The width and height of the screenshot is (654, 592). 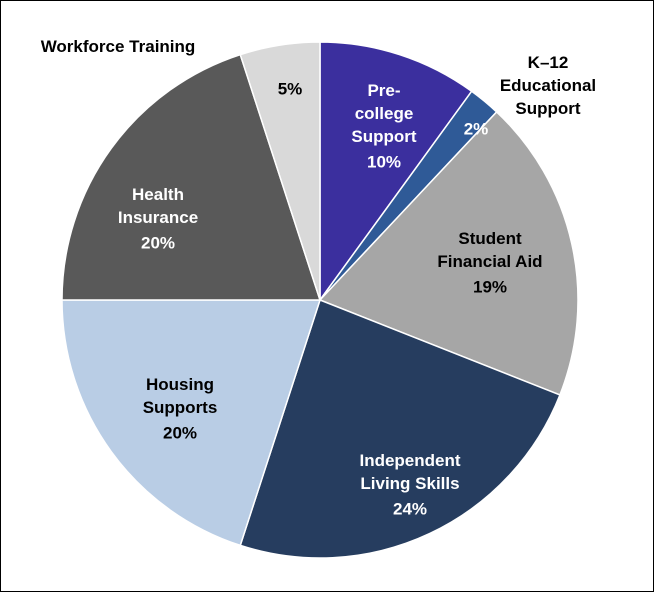 I want to click on slice-label: Workforce Training, so click(x=118, y=46).